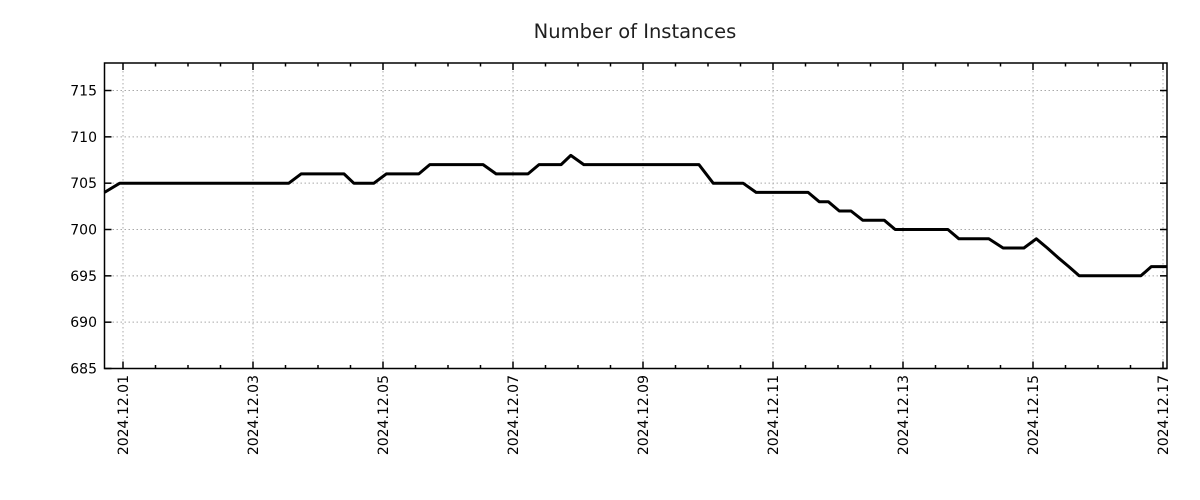 The width and height of the screenshot is (1200, 500). Describe the element at coordinates (83, 92) in the screenshot. I see `y-tick-label: 715` at that location.